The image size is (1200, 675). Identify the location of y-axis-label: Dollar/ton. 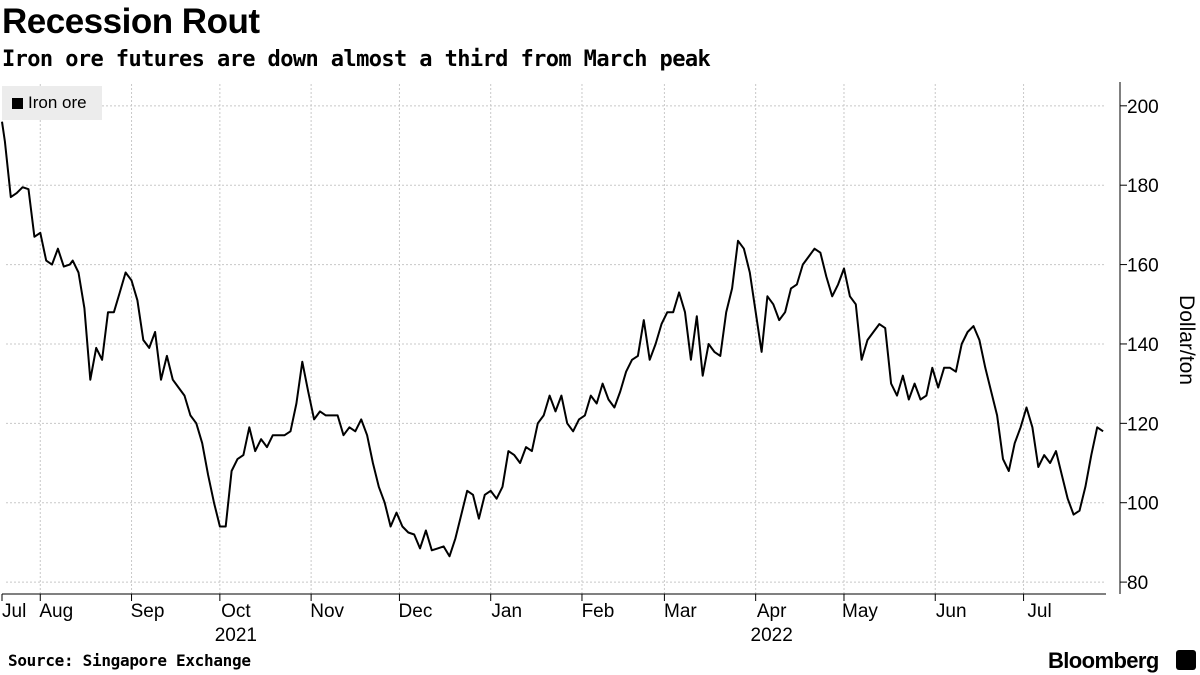
(1186, 340).